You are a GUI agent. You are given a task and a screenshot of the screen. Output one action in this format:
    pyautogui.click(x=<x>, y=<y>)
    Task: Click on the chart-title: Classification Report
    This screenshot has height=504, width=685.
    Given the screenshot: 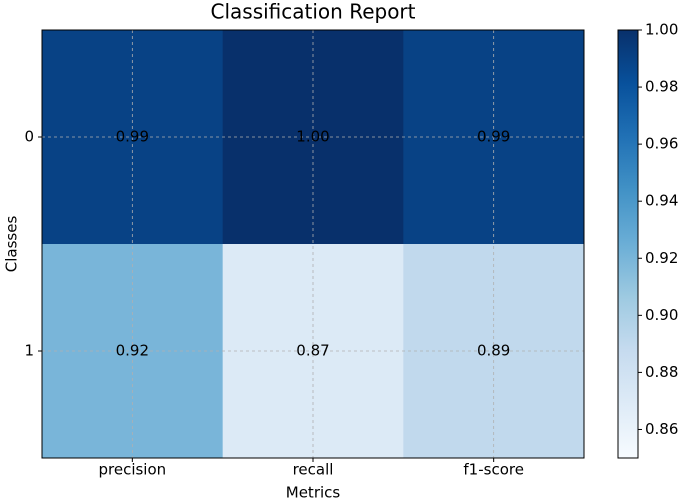 What is the action you would take?
    pyautogui.click(x=313, y=12)
    